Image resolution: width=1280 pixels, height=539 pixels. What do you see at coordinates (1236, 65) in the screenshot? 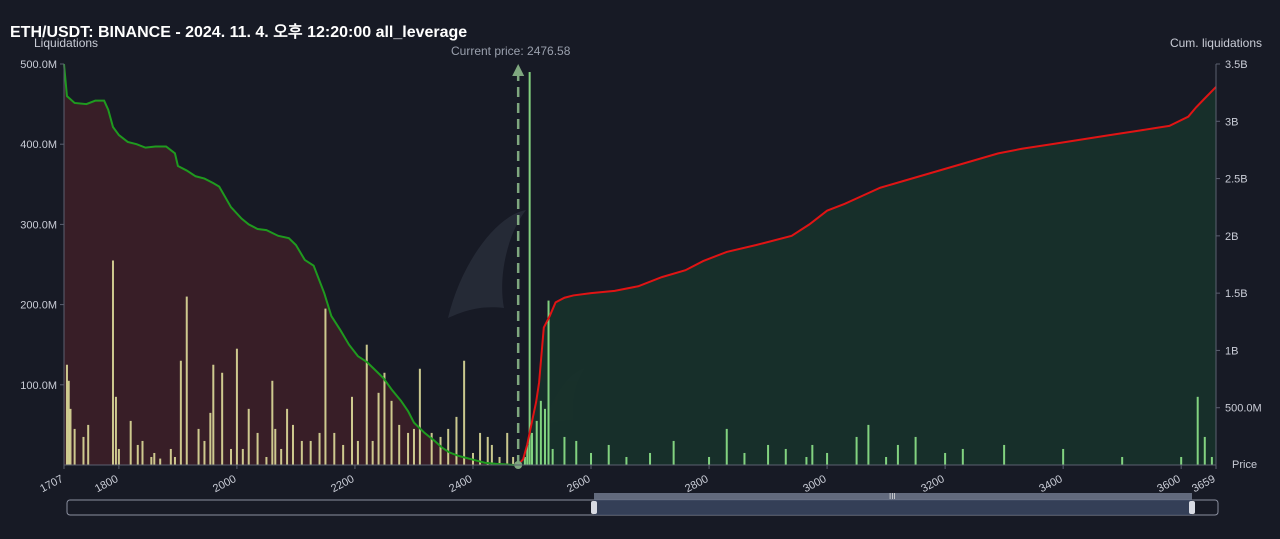
I see `y2-tick-label: 3.5B` at bounding box center [1236, 65].